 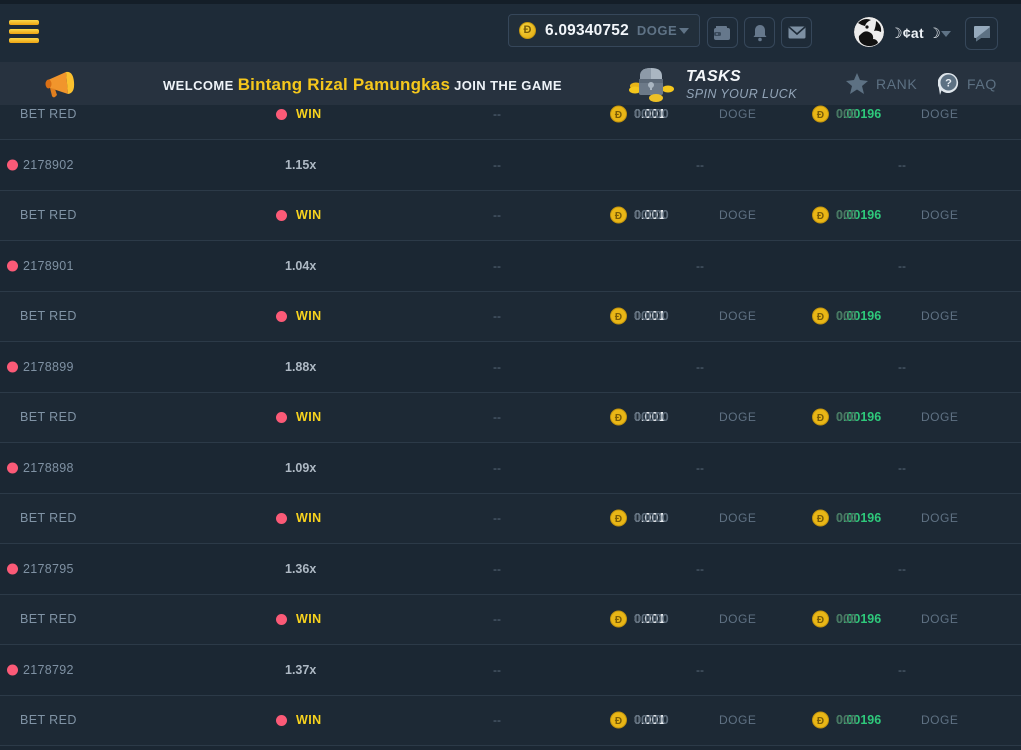 I want to click on user-avatar, so click(x=869, y=32).